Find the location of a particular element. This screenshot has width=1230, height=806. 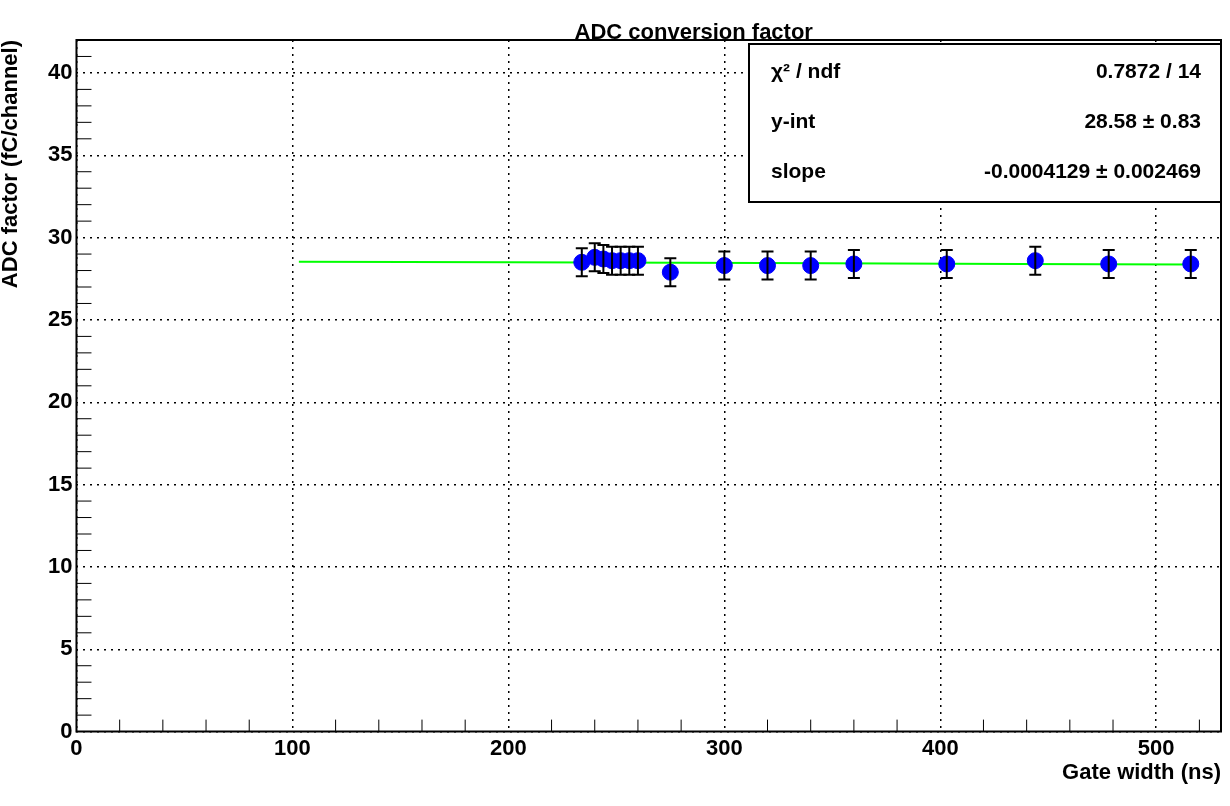

annotation: χ² / ndf is located at coordinates (806, 70).